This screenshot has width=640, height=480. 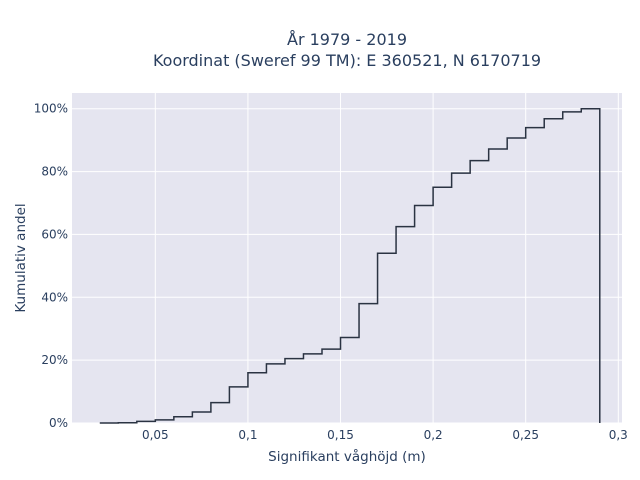 What do you see at coordinates (433, 435) in the screenshot?
I see `x-tick-label: 0,2` at bounding box center [433, 435].